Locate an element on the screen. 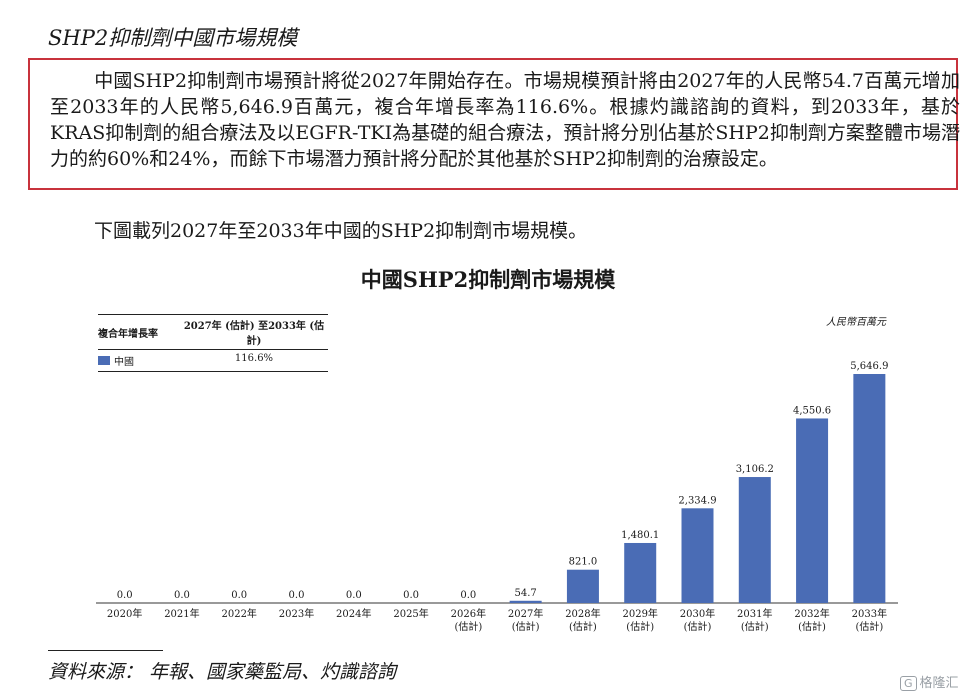 The image size is (976, 698). source-rule is located at coordinates (105, 650).